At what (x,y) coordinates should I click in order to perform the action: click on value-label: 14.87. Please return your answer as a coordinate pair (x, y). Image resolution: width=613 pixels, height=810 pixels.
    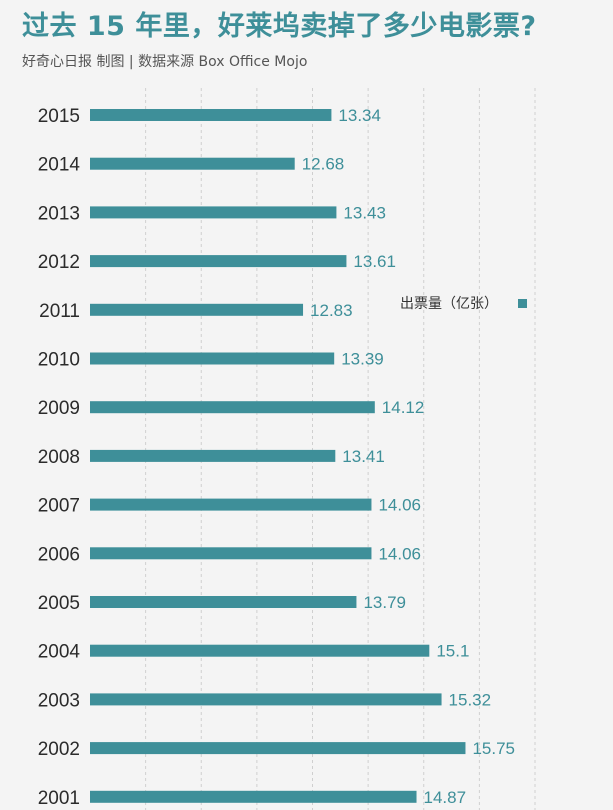
    Looking at the image, I should click on (445, 797).